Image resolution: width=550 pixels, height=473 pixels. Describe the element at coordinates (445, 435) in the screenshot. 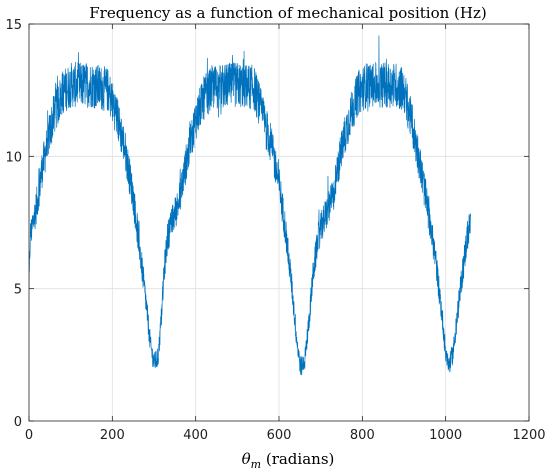

I see `x-tick-label: 1000` at that location.